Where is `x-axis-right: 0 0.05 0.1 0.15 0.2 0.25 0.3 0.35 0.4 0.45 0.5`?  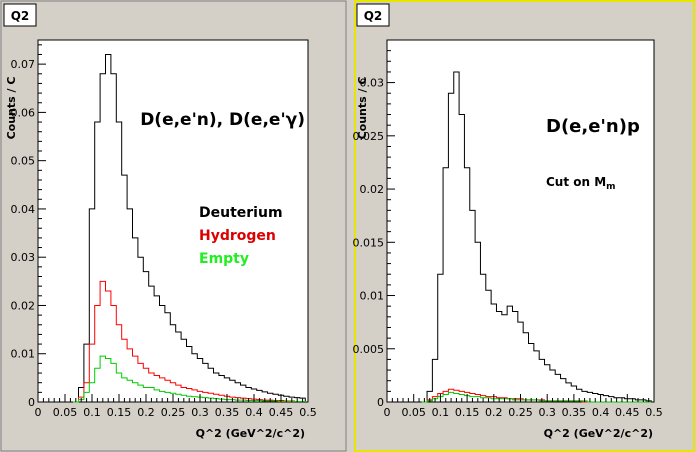
x-axis-right: 0 0.05 0.1 0.15 0.2 0.25 0.3 0.35 0.4 0.45 0.5 is located at coordinates (523, 406).